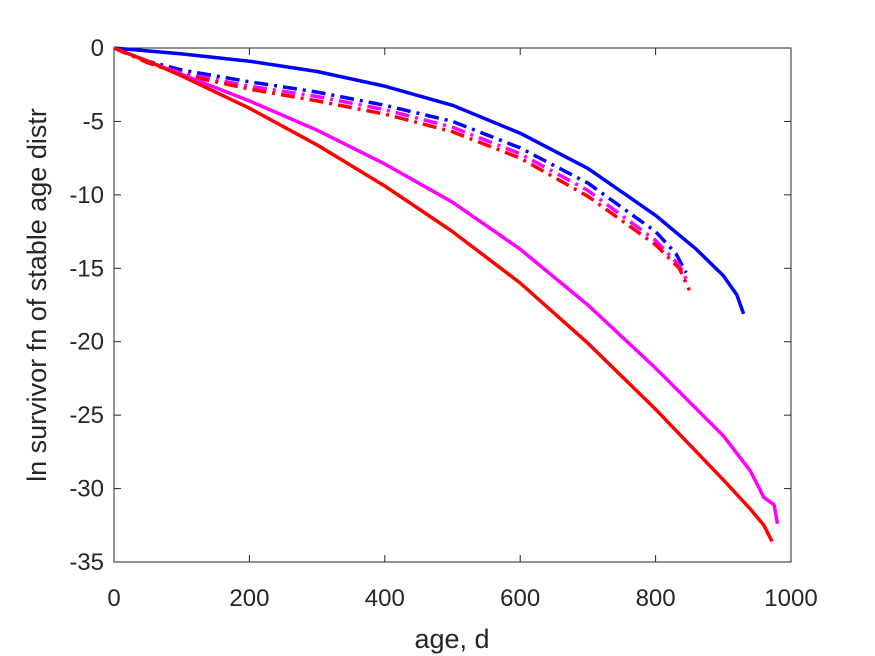  I want to click on x-tick-label: 0, so click(113, 598).